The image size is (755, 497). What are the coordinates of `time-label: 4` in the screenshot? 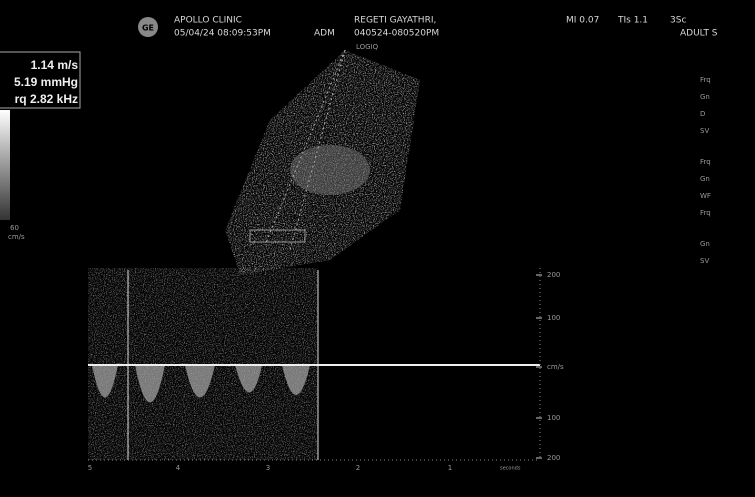 It's located at (178, 468).